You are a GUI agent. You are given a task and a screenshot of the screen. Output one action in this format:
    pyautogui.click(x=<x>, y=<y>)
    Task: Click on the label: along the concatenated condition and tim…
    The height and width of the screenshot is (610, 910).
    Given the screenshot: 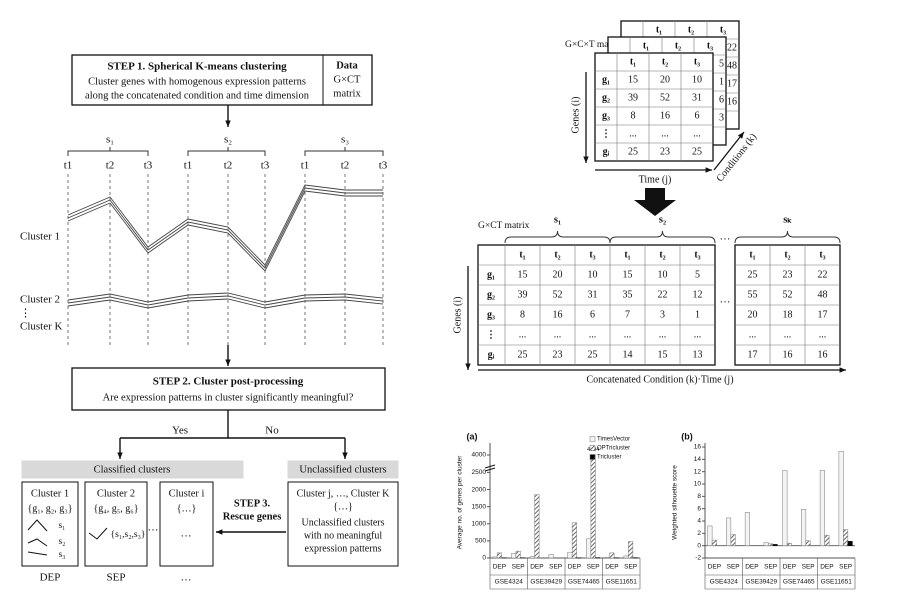 What is the action you would take?
    pyautogui.click(x=197, y=95)
    